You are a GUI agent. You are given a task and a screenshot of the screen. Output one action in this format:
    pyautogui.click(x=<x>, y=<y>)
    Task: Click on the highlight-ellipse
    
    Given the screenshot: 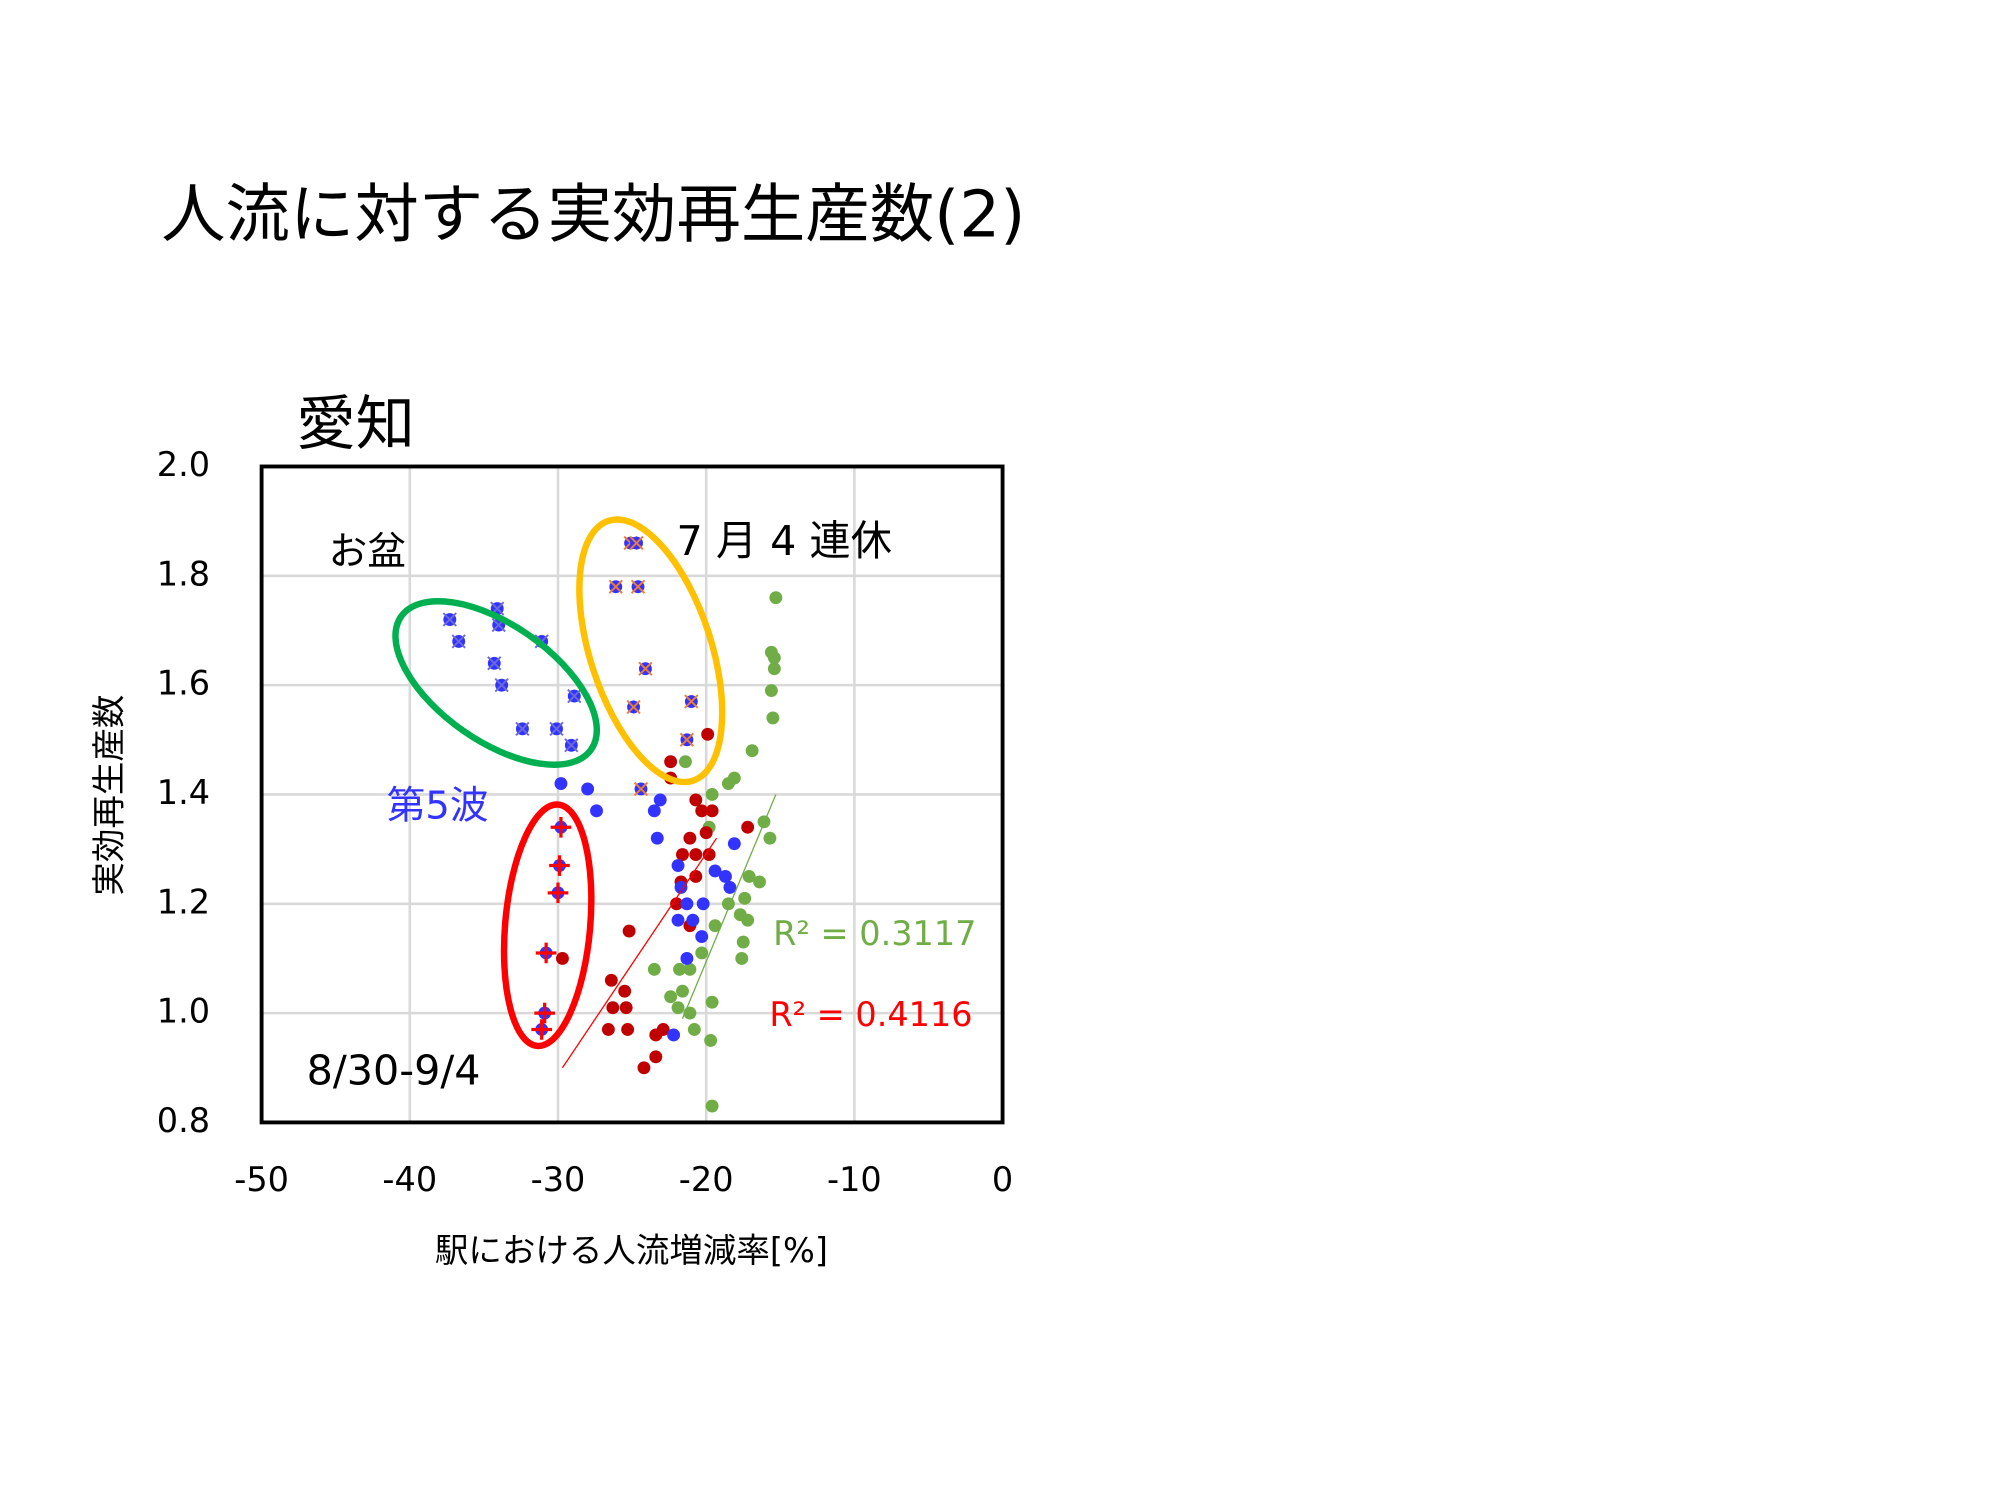 What is the action you would take?
    pyautogui.click(x=651, y=651)
    